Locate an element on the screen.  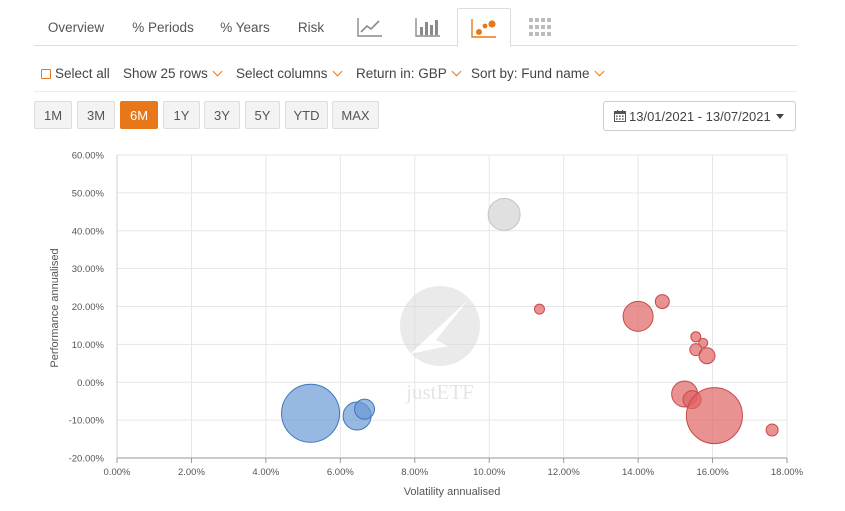
justetf-watermark: justETF is located at coordinates (440, 345).